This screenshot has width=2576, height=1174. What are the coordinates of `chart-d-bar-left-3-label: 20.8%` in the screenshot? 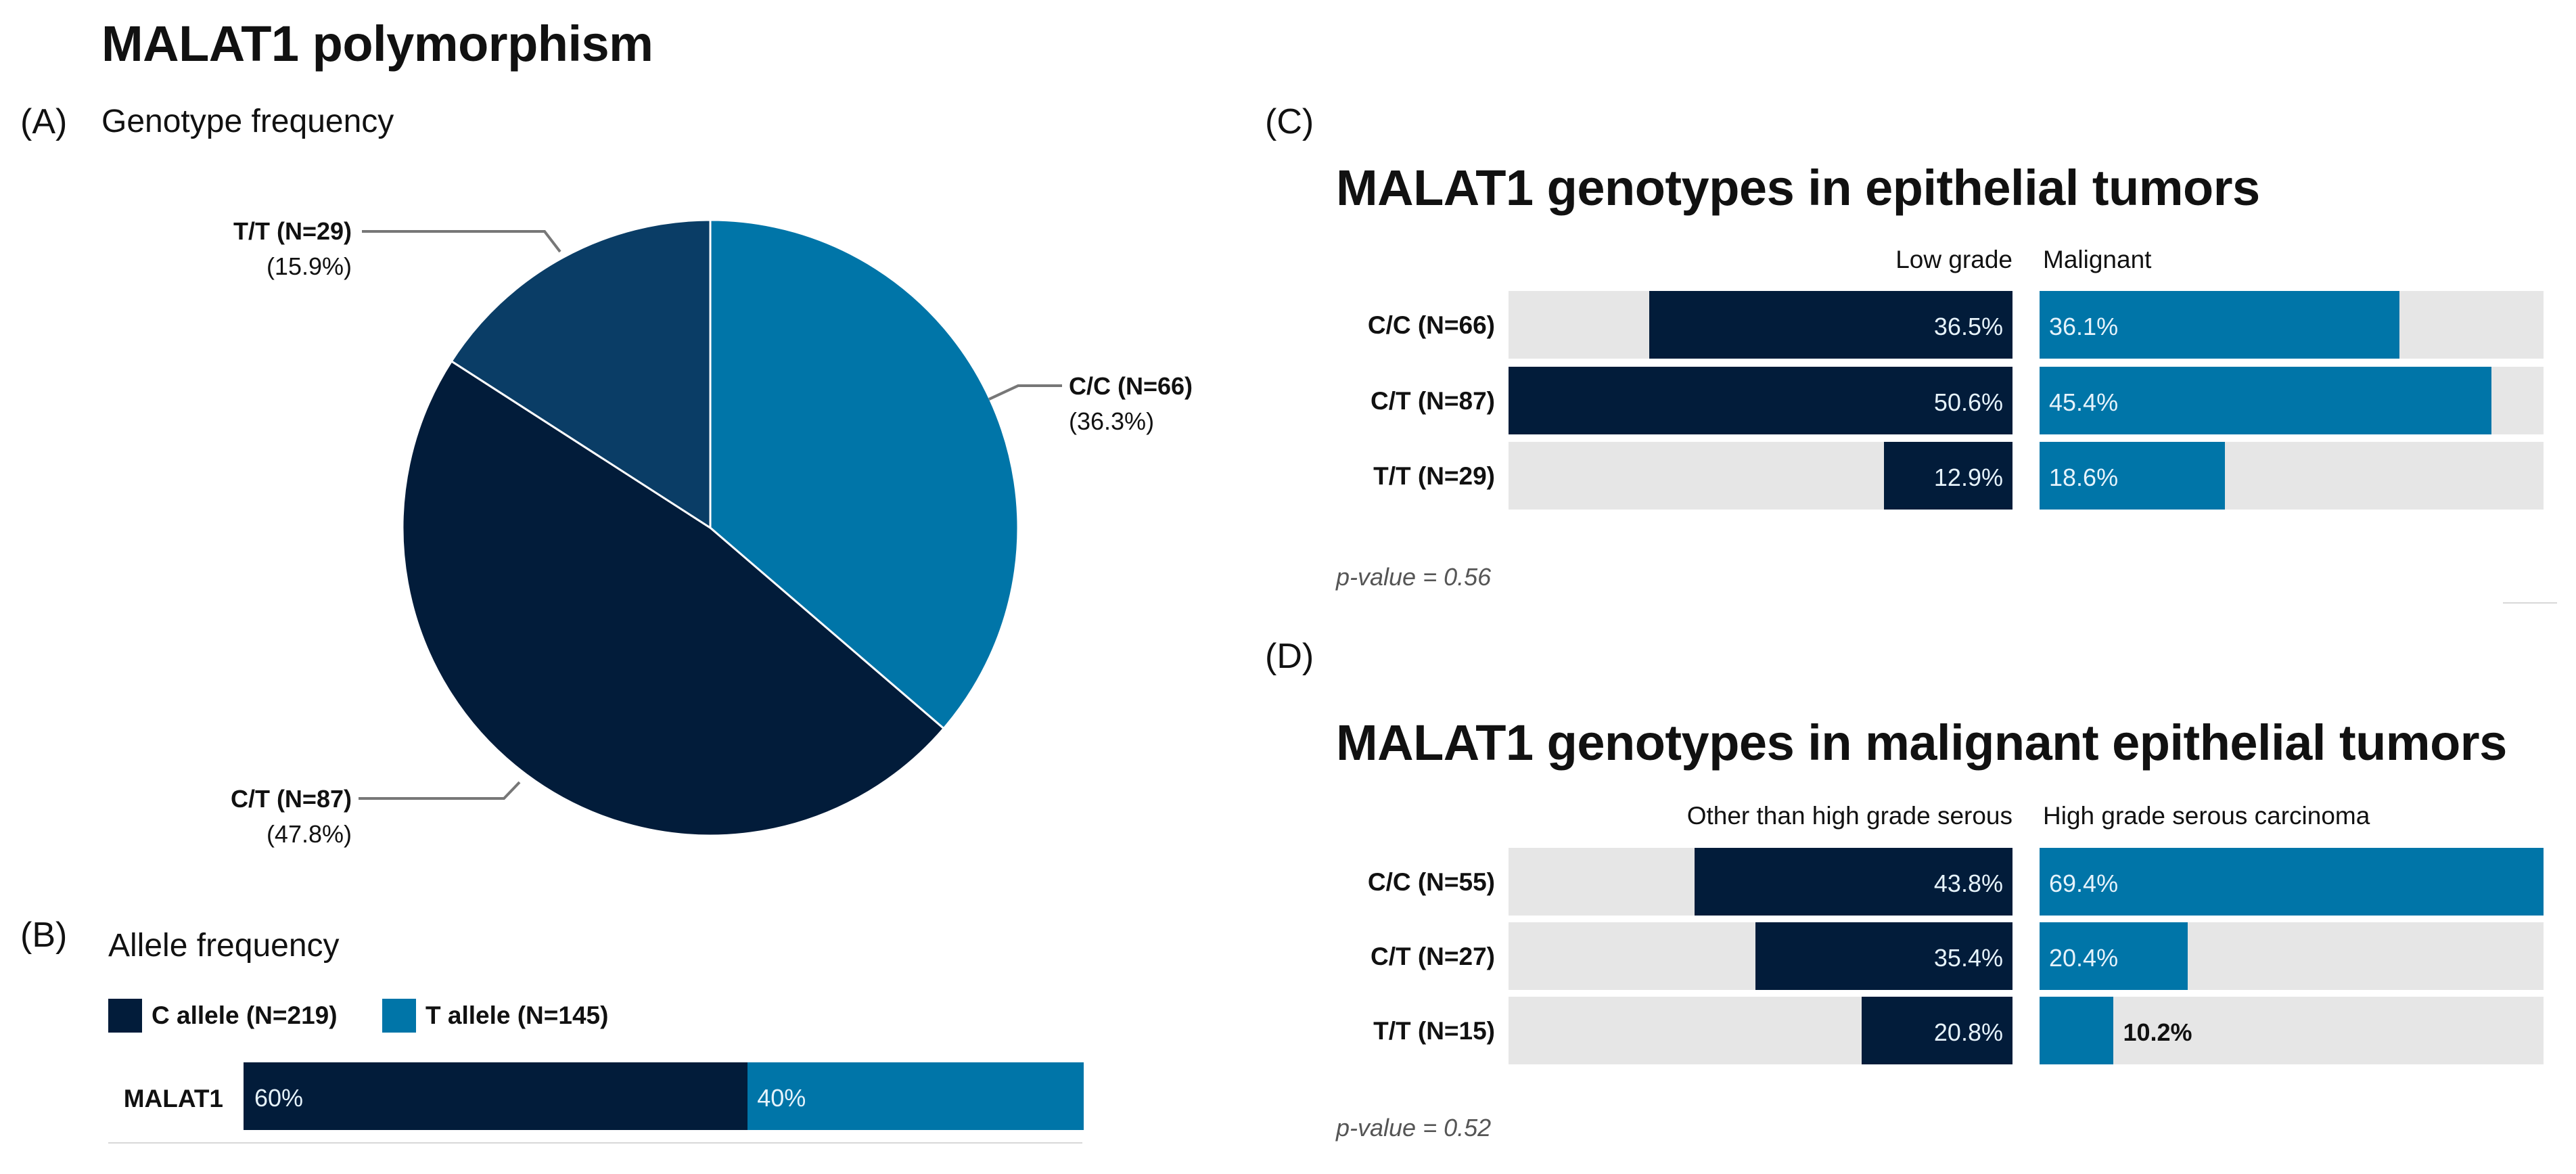 It's located at (1968, 1032).